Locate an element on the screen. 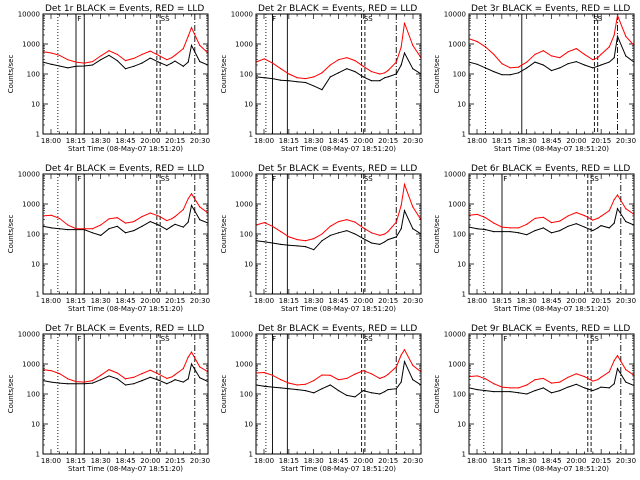  panel-title: Det 3r BLACK = Events, RED = LLD is located at coordinates (550, 9).